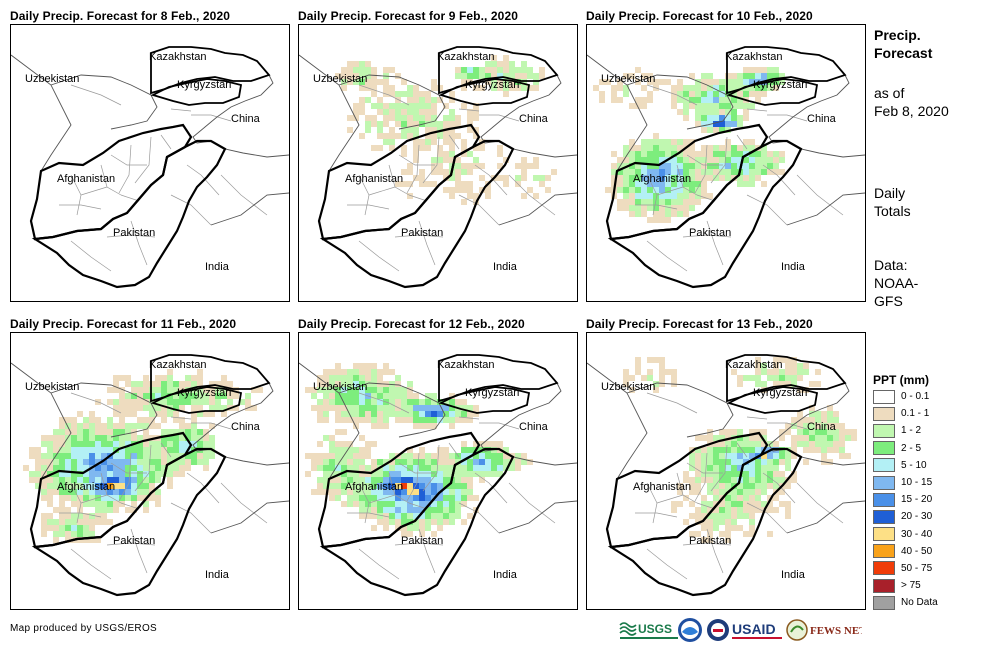 This screenshot has height=649, width=983. What do you see at coordinates (917, 551) in the screenshot?
I see `legend-label: 40 - 50` at bounding box center [917, 551].